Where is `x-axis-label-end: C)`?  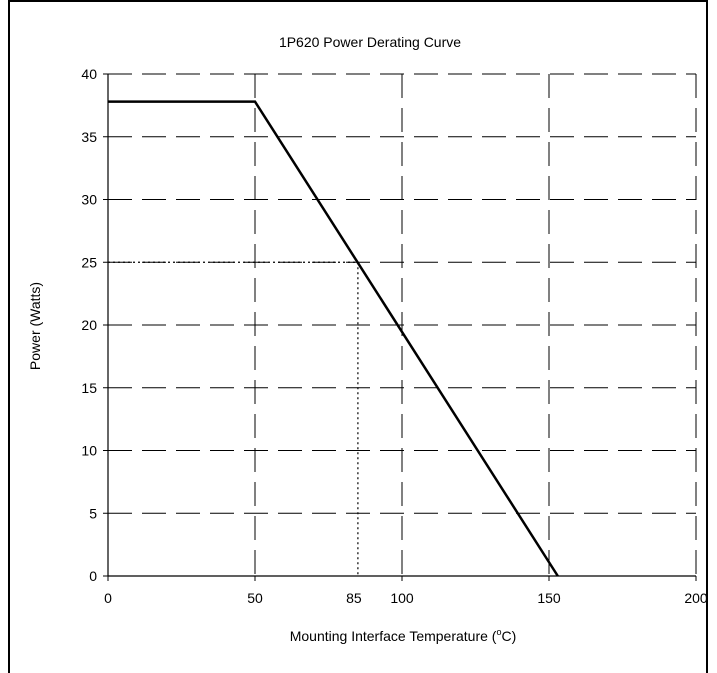
x-axis-label-end: C) is located at coordinates (508, 636).